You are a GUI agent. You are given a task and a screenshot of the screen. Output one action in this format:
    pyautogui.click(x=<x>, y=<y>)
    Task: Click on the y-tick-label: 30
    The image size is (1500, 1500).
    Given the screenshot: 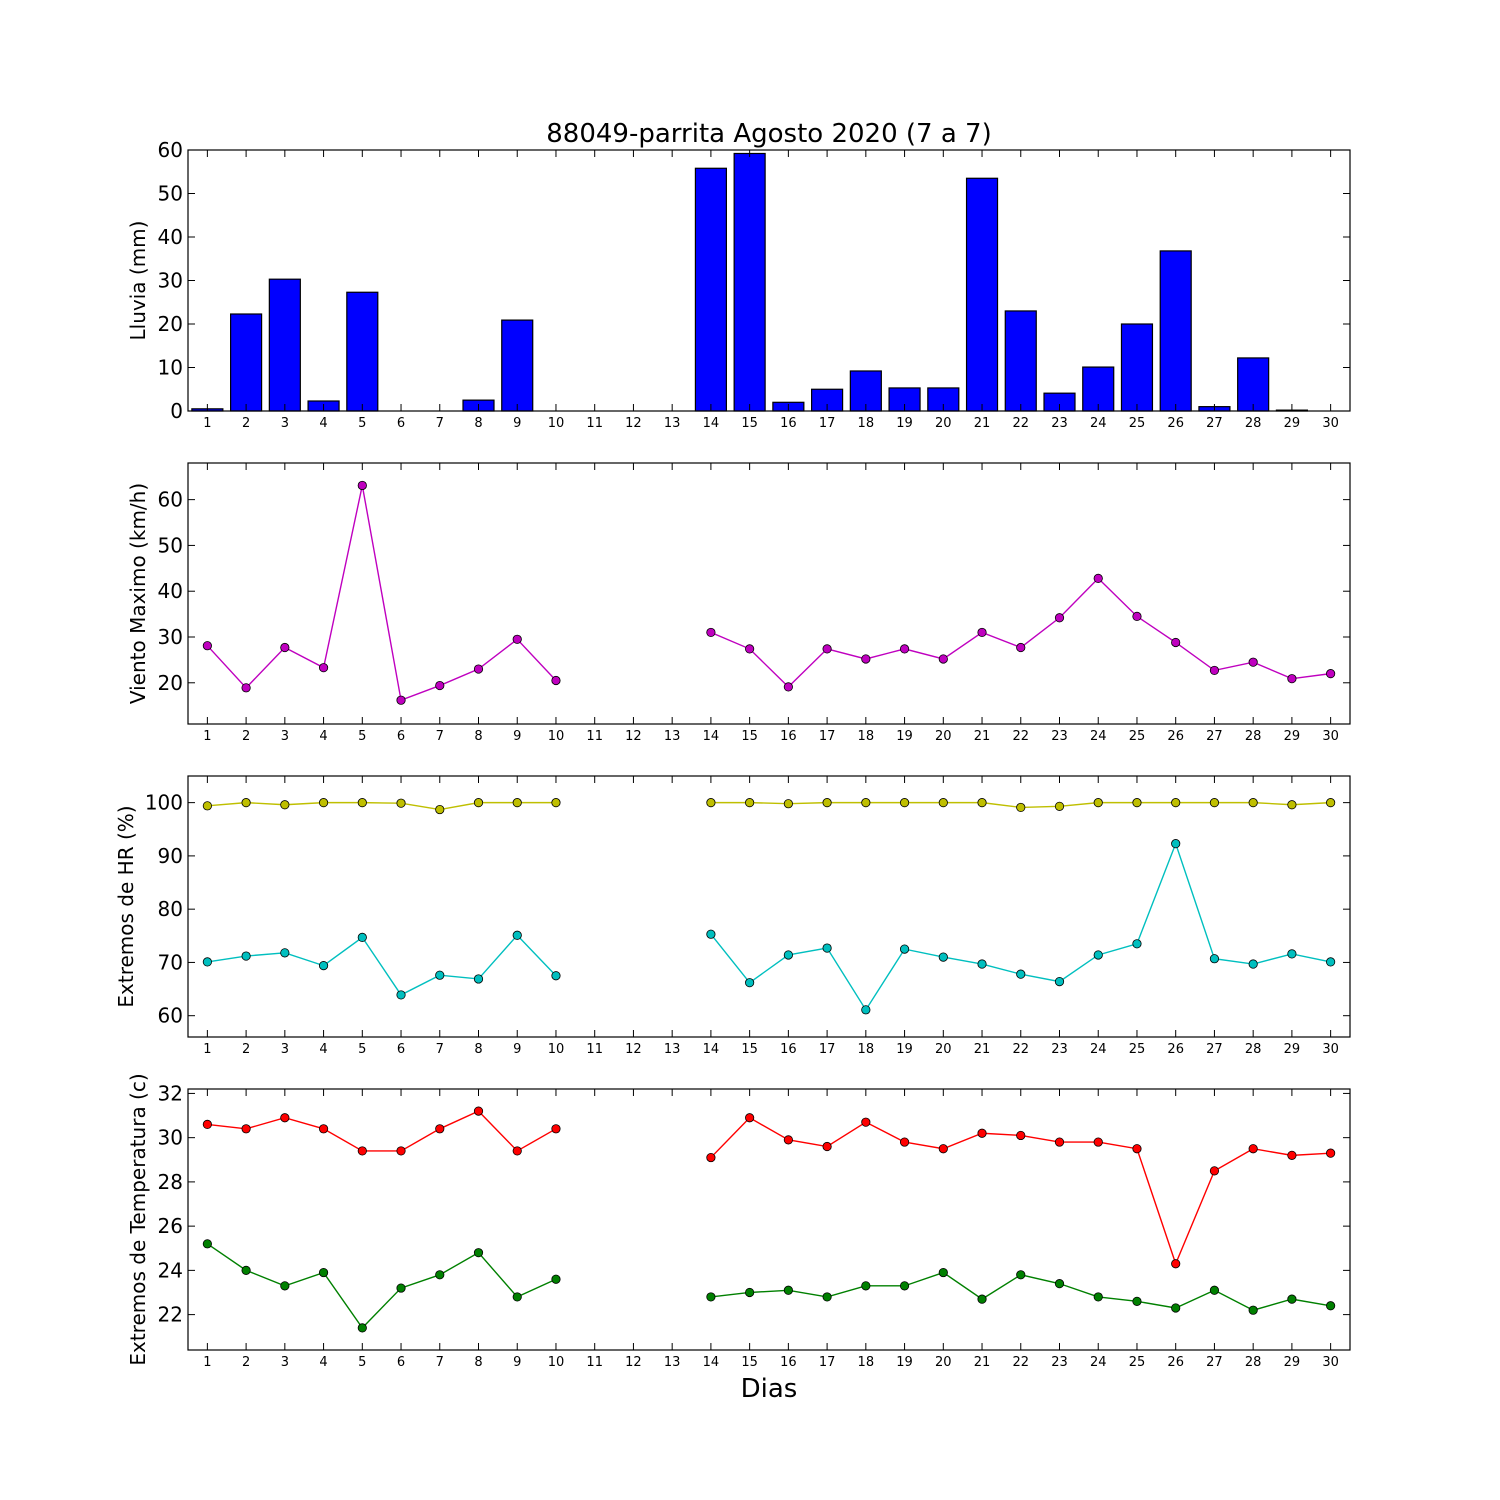 What is the action you would take?
    pyautogui.click(x=170, y=281)
    